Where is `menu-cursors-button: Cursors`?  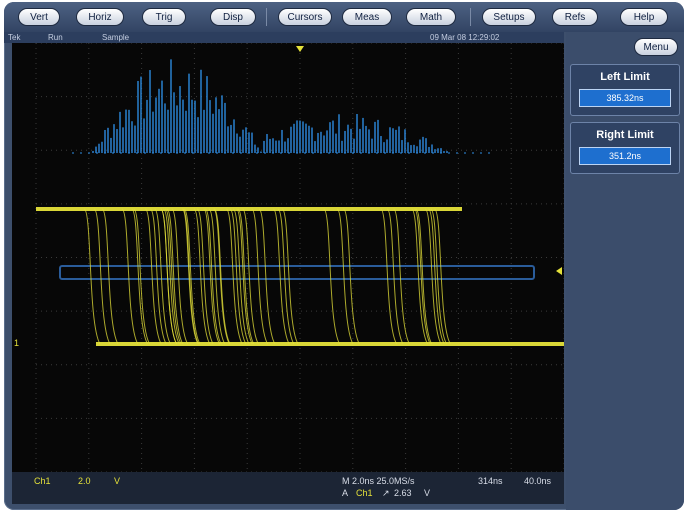
menu-cursors-button: Cursors is located at coordinates (305, 17).